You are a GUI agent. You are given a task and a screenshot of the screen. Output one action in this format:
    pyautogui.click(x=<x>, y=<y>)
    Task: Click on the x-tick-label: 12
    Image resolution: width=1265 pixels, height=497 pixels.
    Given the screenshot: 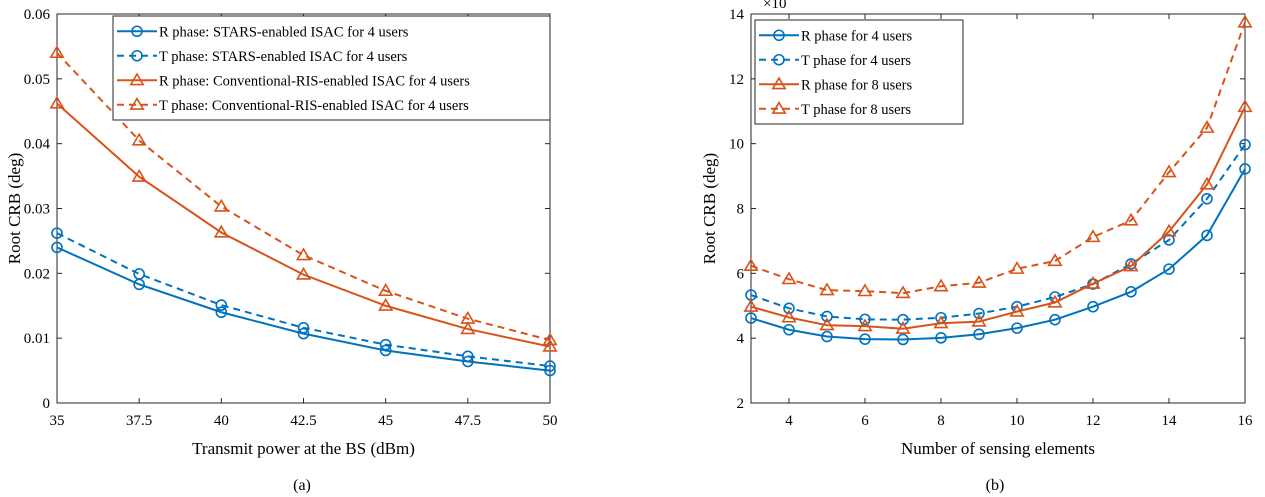 What is the action you would take?
    pyautogui.click(x=1093, y=421)
    